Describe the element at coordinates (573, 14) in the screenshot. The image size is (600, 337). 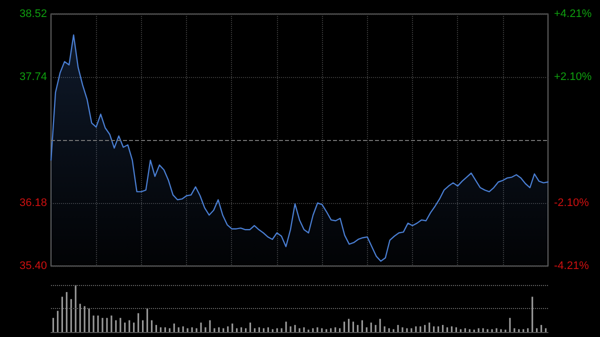
I see `y2-tick-label: +4.21%` at that location.